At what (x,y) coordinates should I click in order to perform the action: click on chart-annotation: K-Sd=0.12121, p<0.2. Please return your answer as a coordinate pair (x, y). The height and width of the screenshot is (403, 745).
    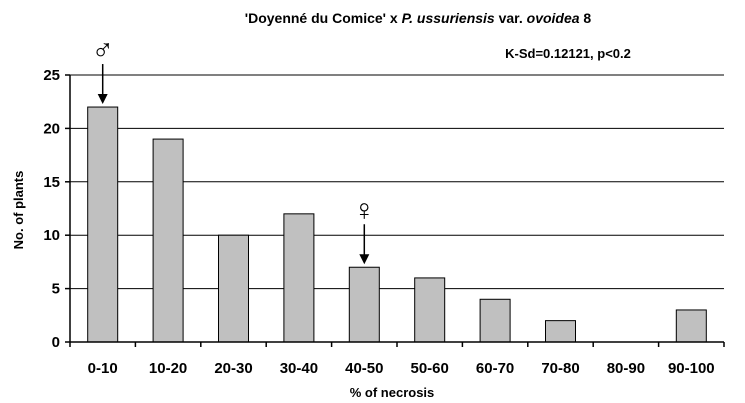
    Looking at the image, I should click on (568, 53).